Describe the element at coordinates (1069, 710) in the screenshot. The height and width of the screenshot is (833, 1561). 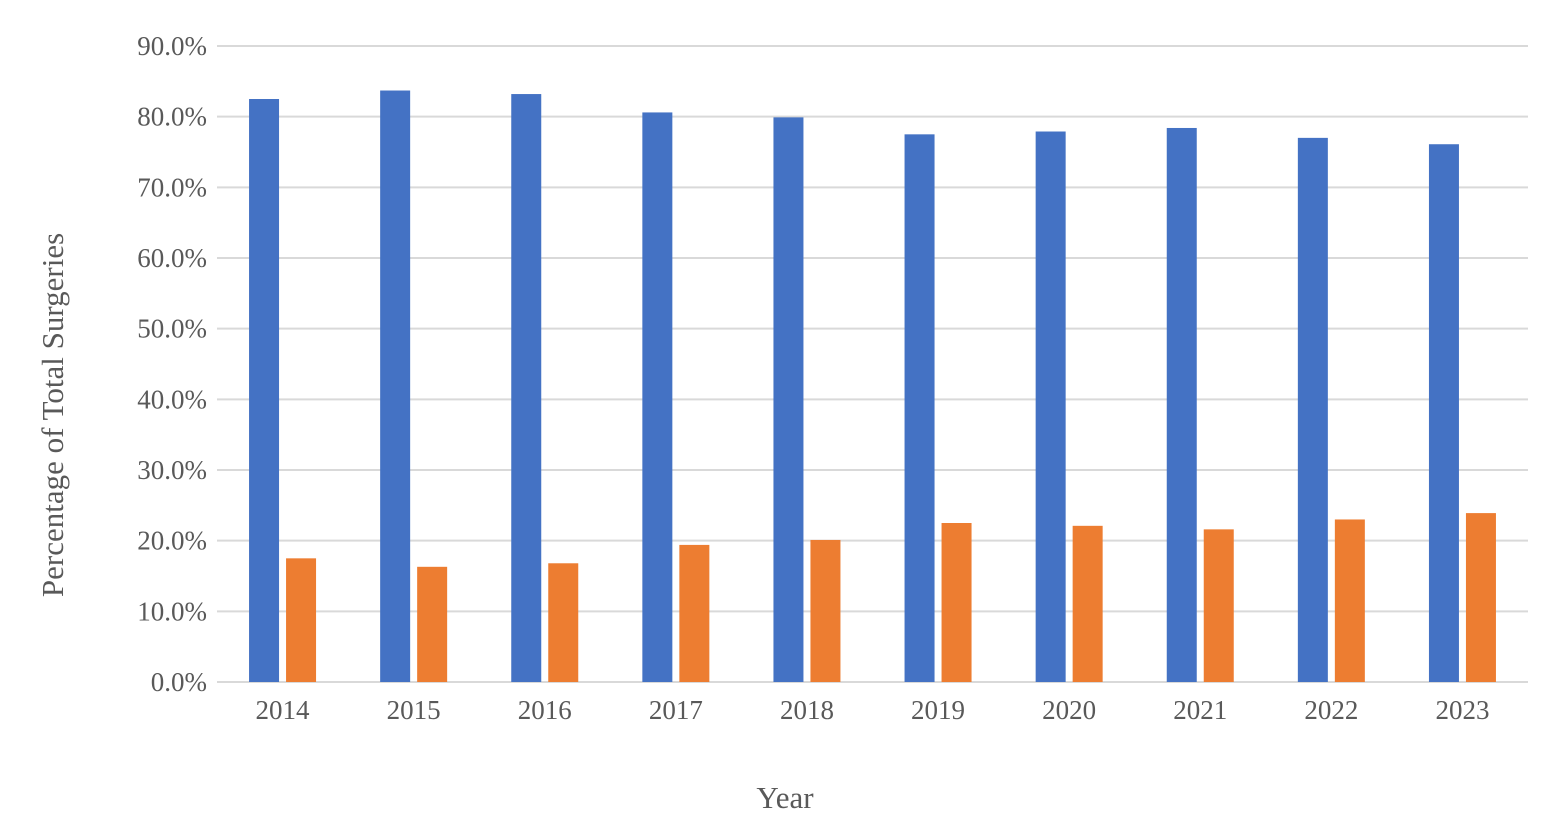
I see `x-tick-label: 2020` at that location.